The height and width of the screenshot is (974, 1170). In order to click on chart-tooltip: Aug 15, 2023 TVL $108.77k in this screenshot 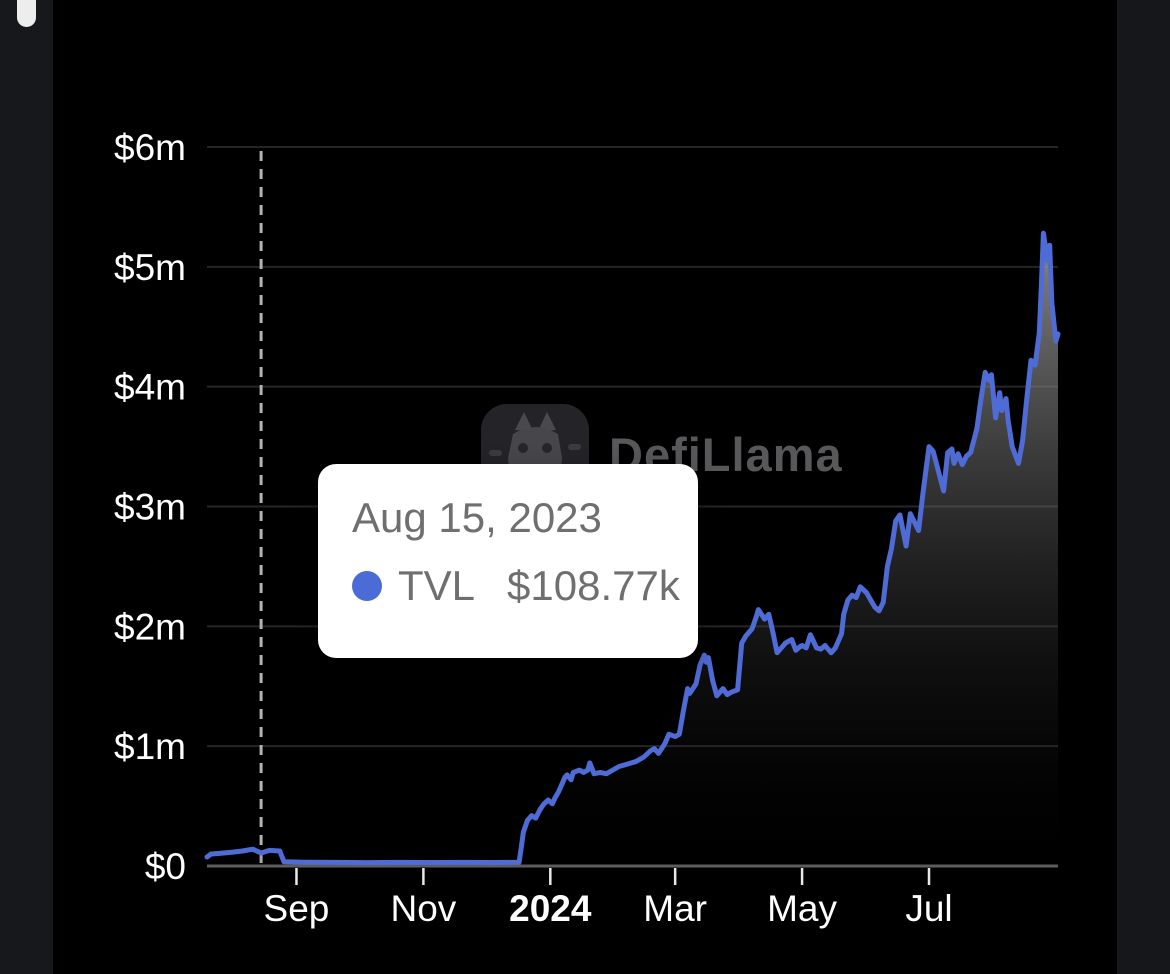, I will do `click(508, 561)`.